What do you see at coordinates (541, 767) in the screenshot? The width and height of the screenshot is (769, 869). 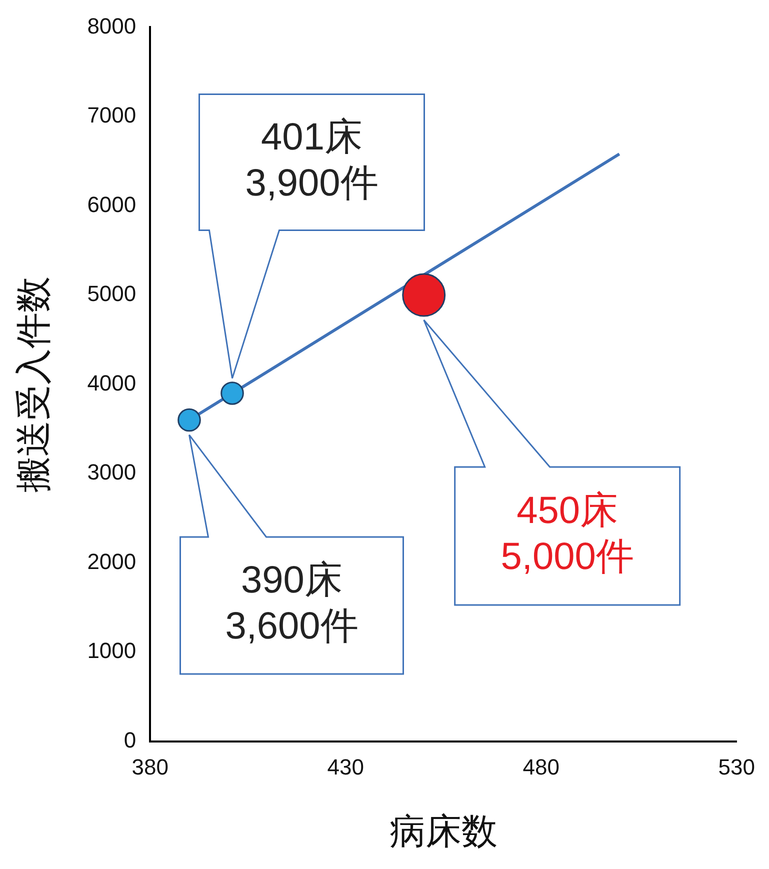 I see `x-tick-label: 480` at bounding box center [541, 767].